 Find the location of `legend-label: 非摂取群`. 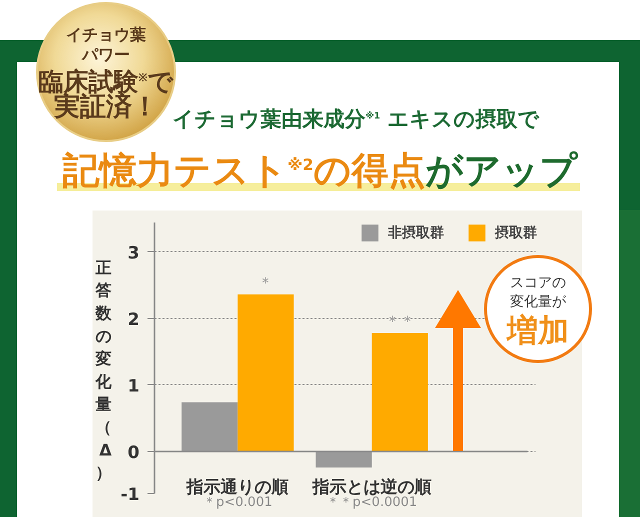

legend-label: 非摂取群 is located at coordinates (416, 233).